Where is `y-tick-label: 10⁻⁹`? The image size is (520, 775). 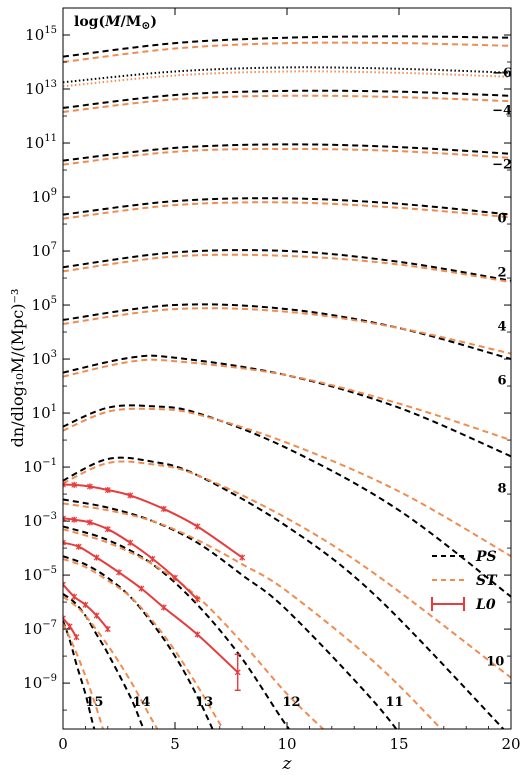 y-tick-label: 10⁻⁹ is located at coordinates (40, 682).